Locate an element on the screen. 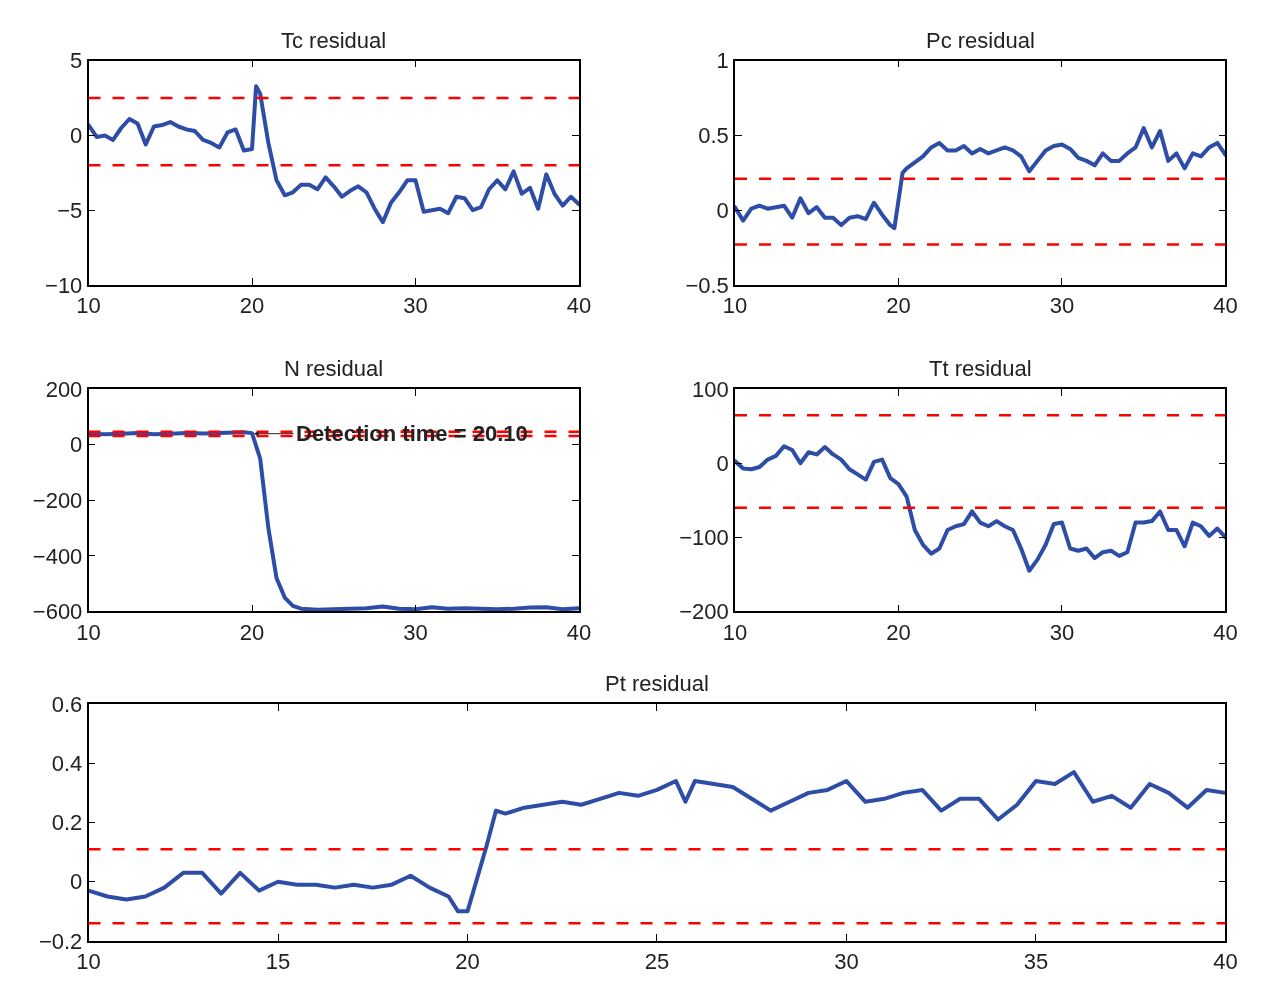 The width and height of the screenshot is (1262, 990). y-tick-label: 200 is located at coordinates (64, 389).